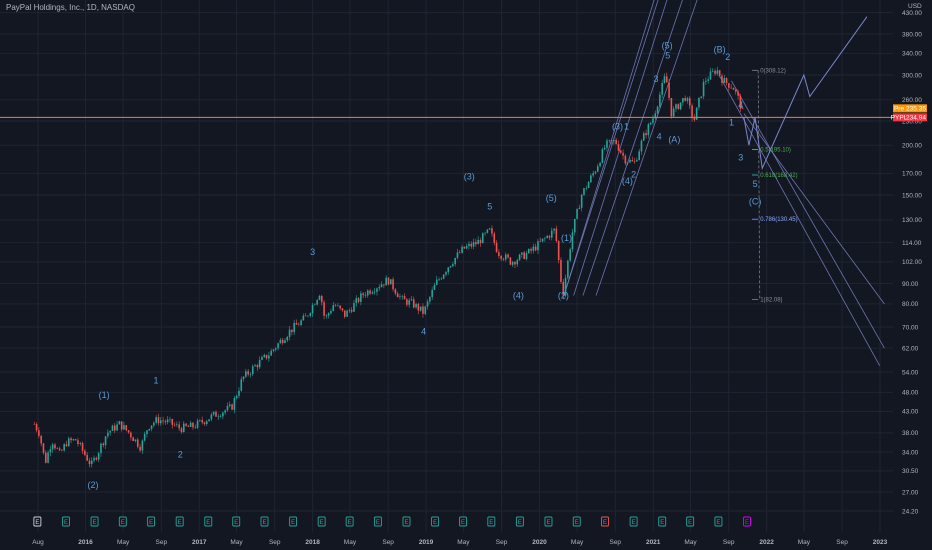  What do you see at coordinates (740, 158) in the screenshot?
I see `wave-label: 3` at bounding box center [740, 158].